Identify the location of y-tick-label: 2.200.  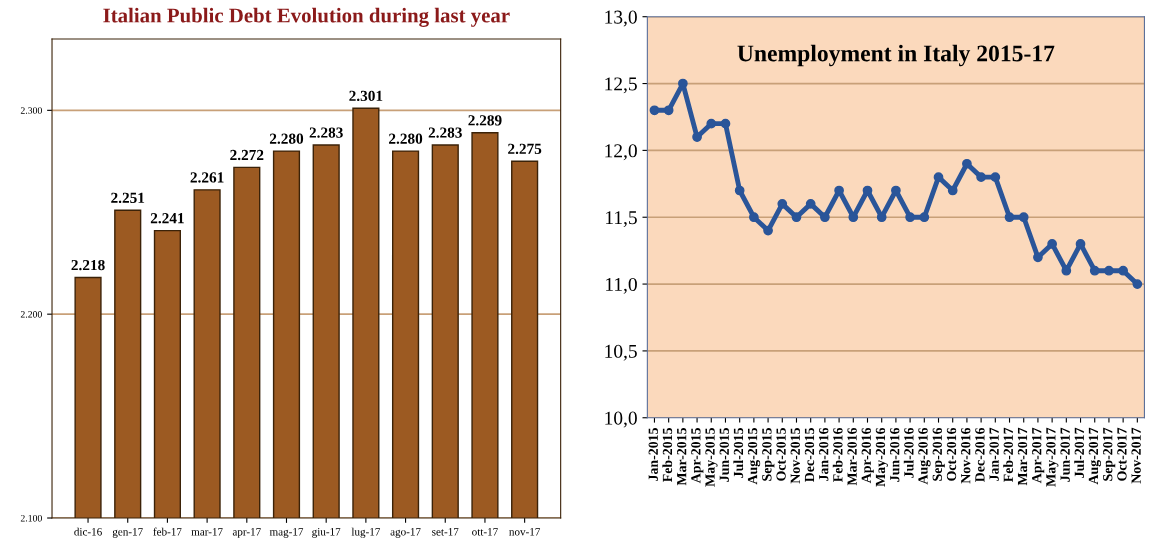
(31, 314).